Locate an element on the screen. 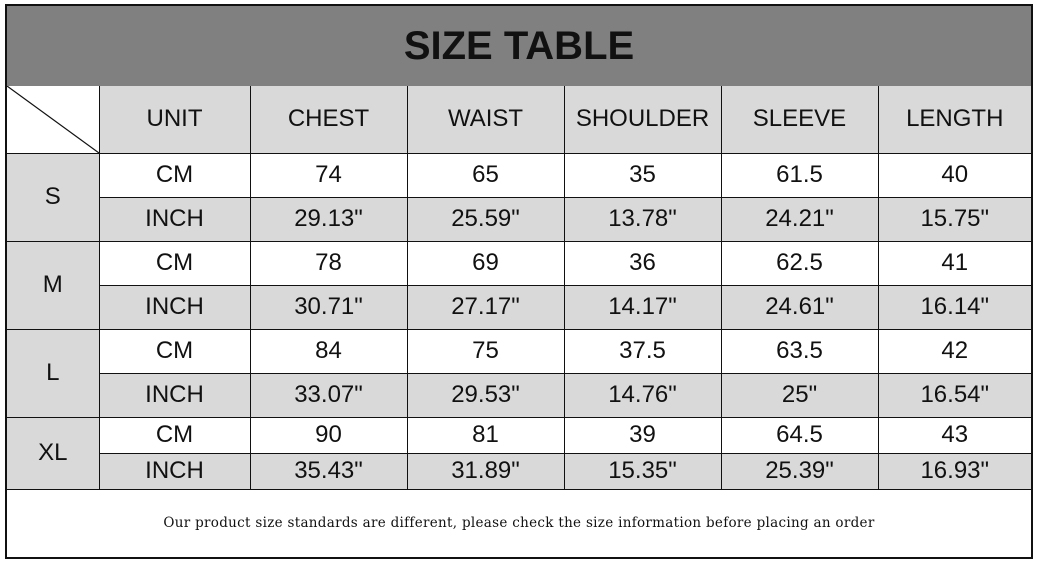  value-cell: 78 is located at coordinates (328, 263).